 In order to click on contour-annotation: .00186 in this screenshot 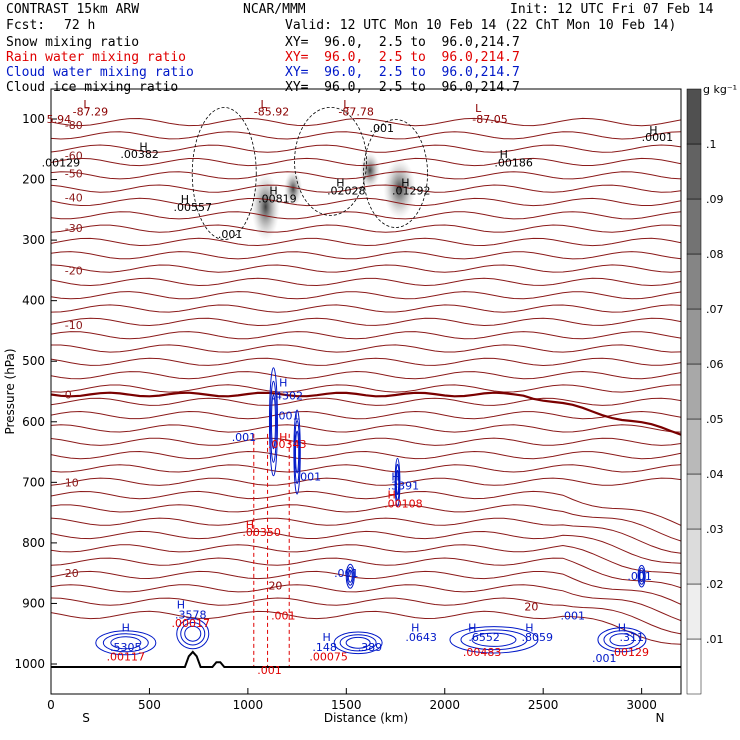, I will do `click(513, 163)`.